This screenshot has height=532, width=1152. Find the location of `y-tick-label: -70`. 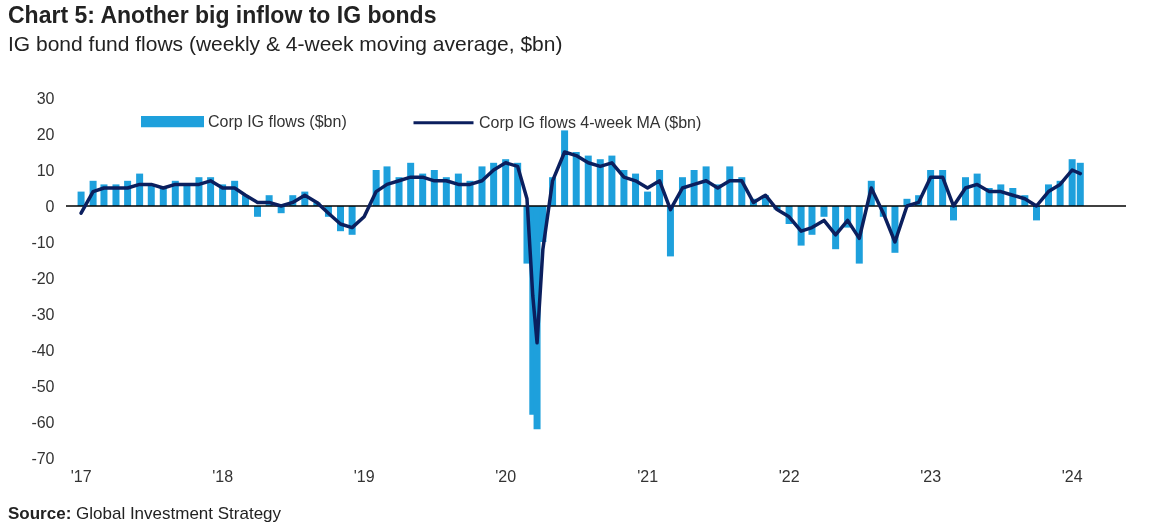

y-tick-label: -70 is located at coordinates (43, 458).